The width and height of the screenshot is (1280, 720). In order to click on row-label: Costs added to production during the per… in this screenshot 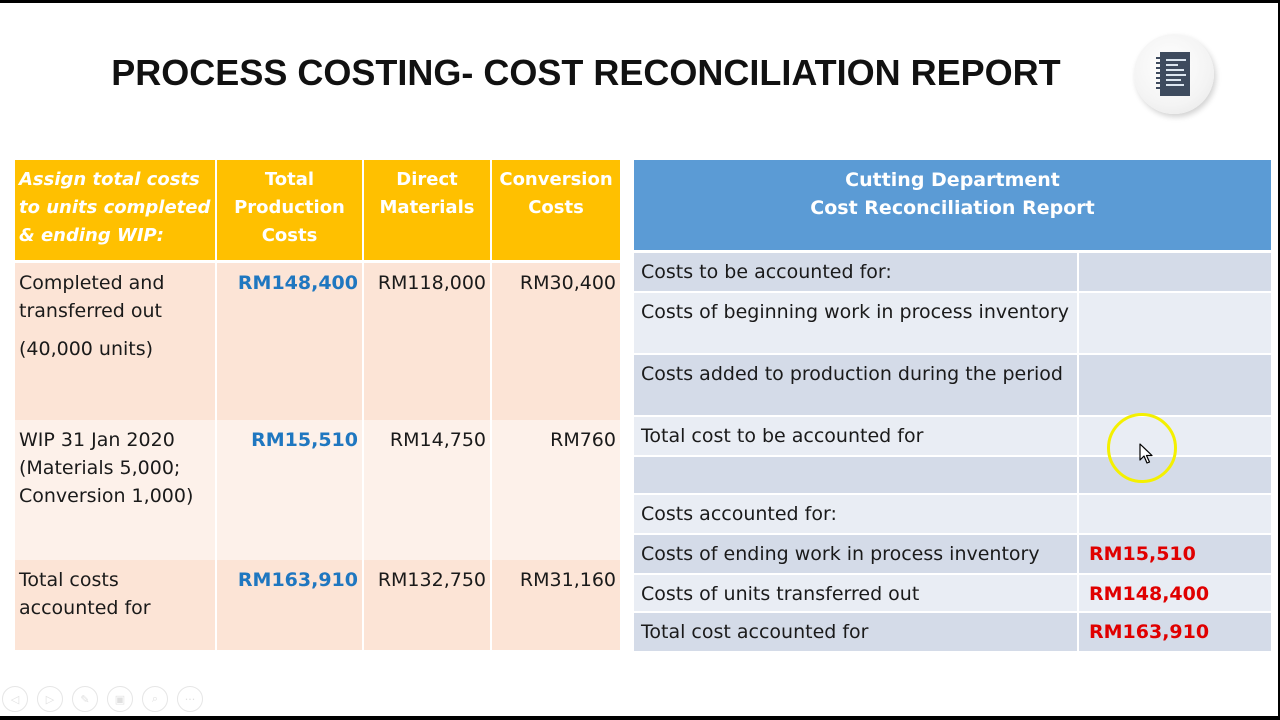, I will do `click(856, 385)`.